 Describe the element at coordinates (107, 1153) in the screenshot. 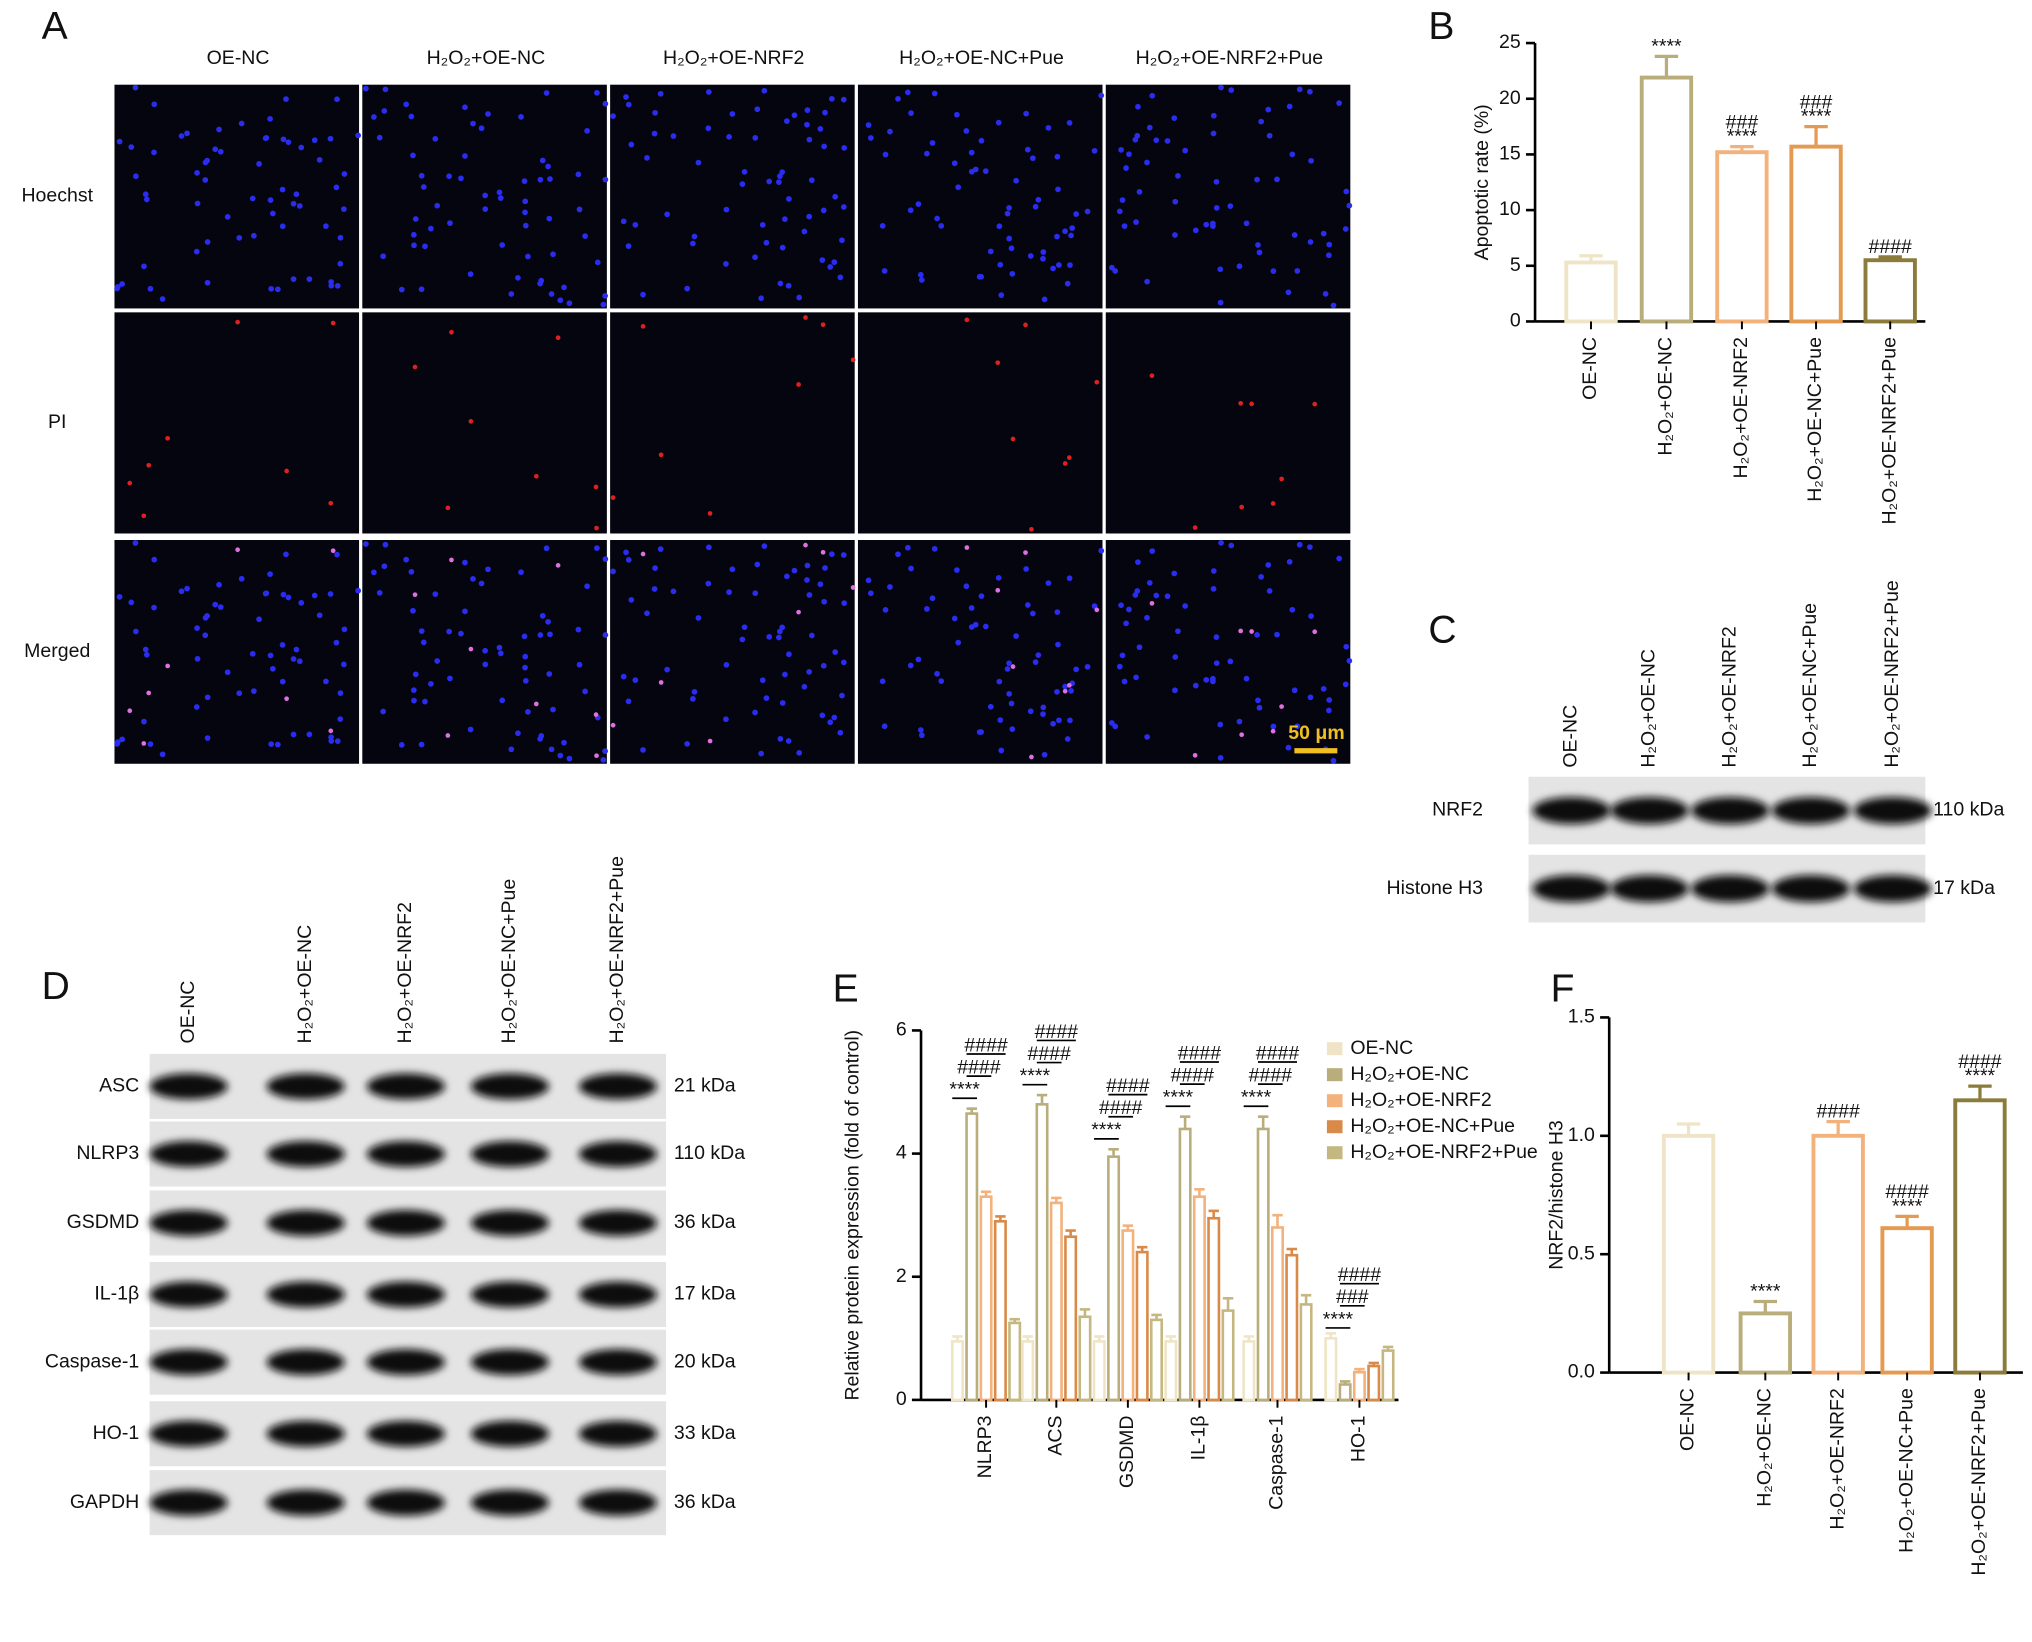

I see `band-name: NLRP3` at that location.